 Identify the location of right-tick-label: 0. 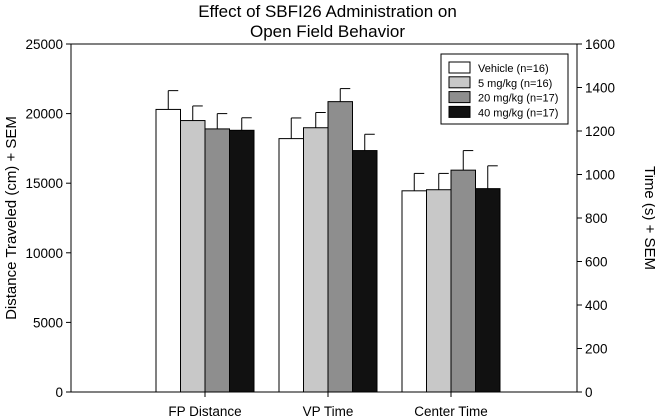
(589, 392).